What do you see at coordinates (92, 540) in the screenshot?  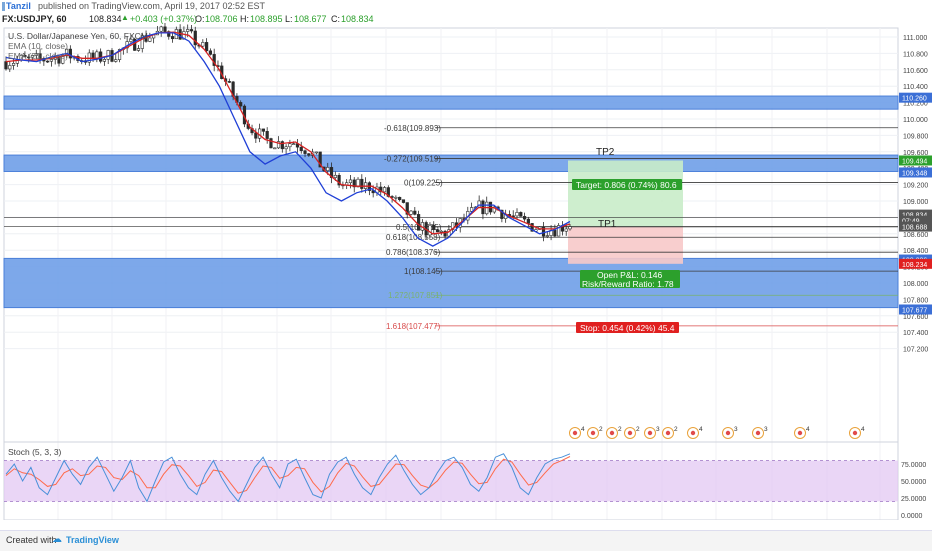 I see `tradingview-logo-text: TradingView` at bounding box center [92, 540].